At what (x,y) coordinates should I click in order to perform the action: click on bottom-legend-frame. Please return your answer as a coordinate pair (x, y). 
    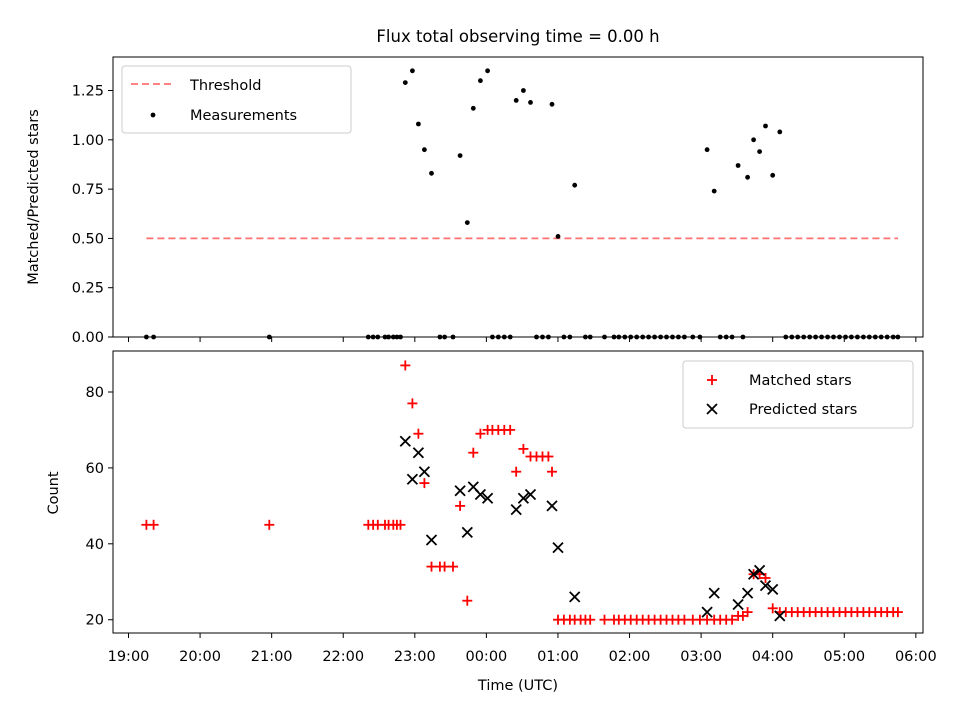
    Looking at the image, I should click on (798, 394).